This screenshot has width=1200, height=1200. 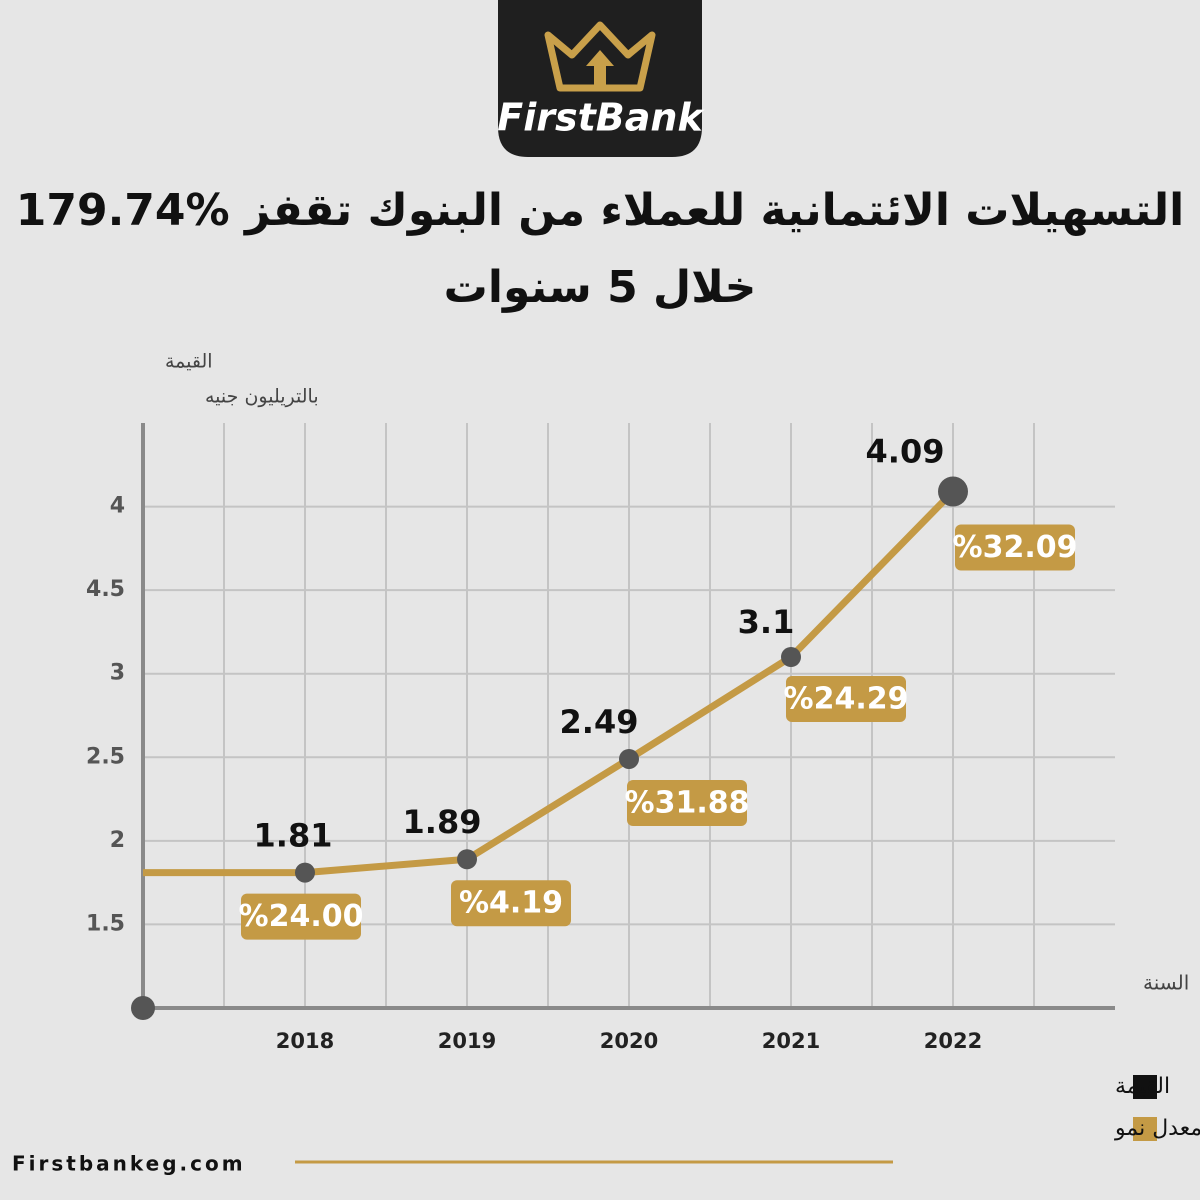 I want to click on x-tick-label: 2021, so click(x=791, y=1041).